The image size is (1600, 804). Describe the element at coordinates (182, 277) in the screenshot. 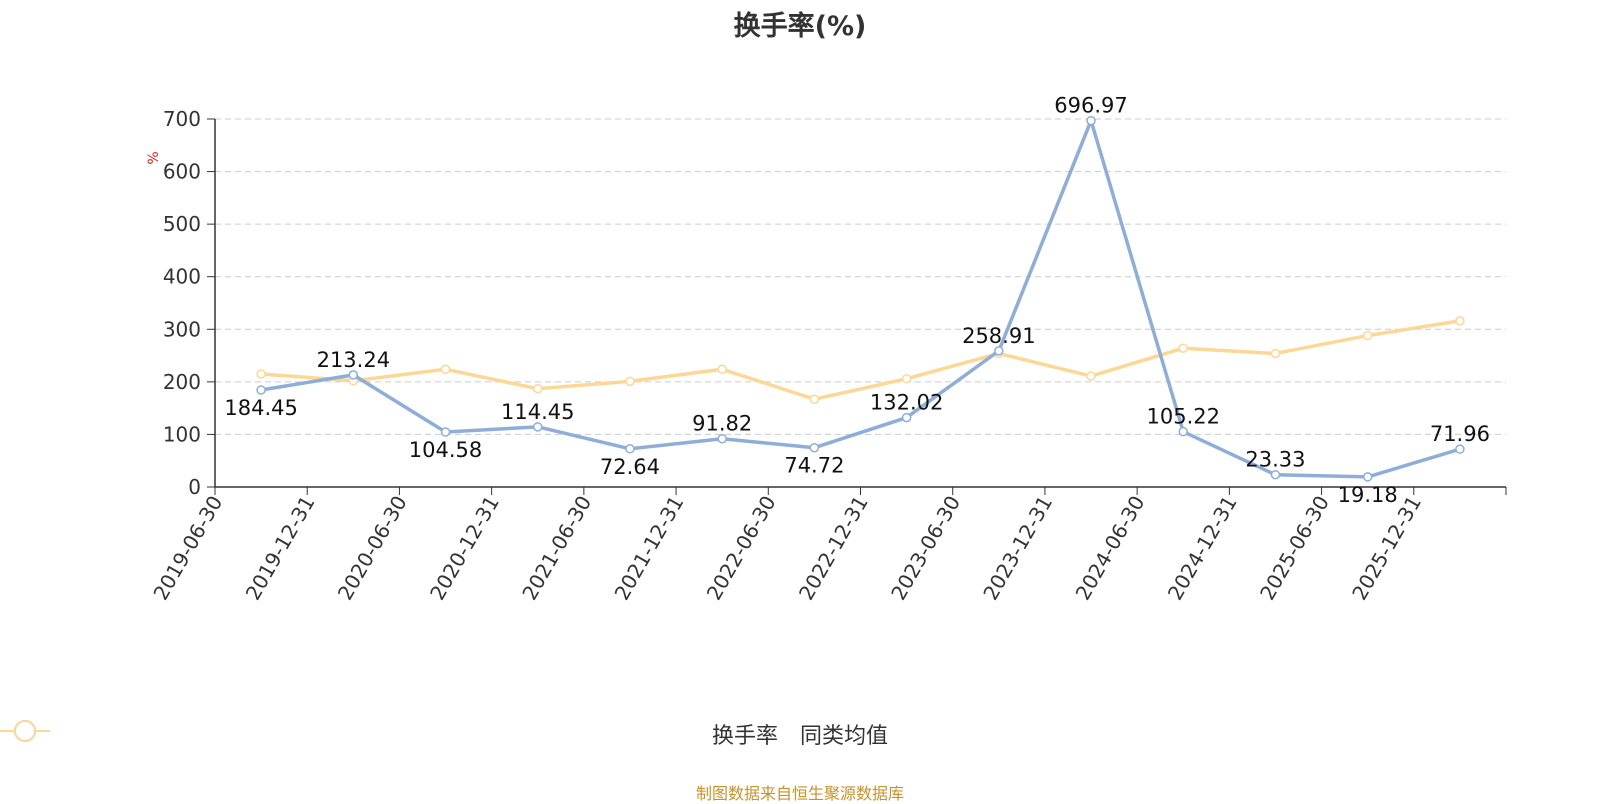

I see `y-tick-label: 400` at that location.